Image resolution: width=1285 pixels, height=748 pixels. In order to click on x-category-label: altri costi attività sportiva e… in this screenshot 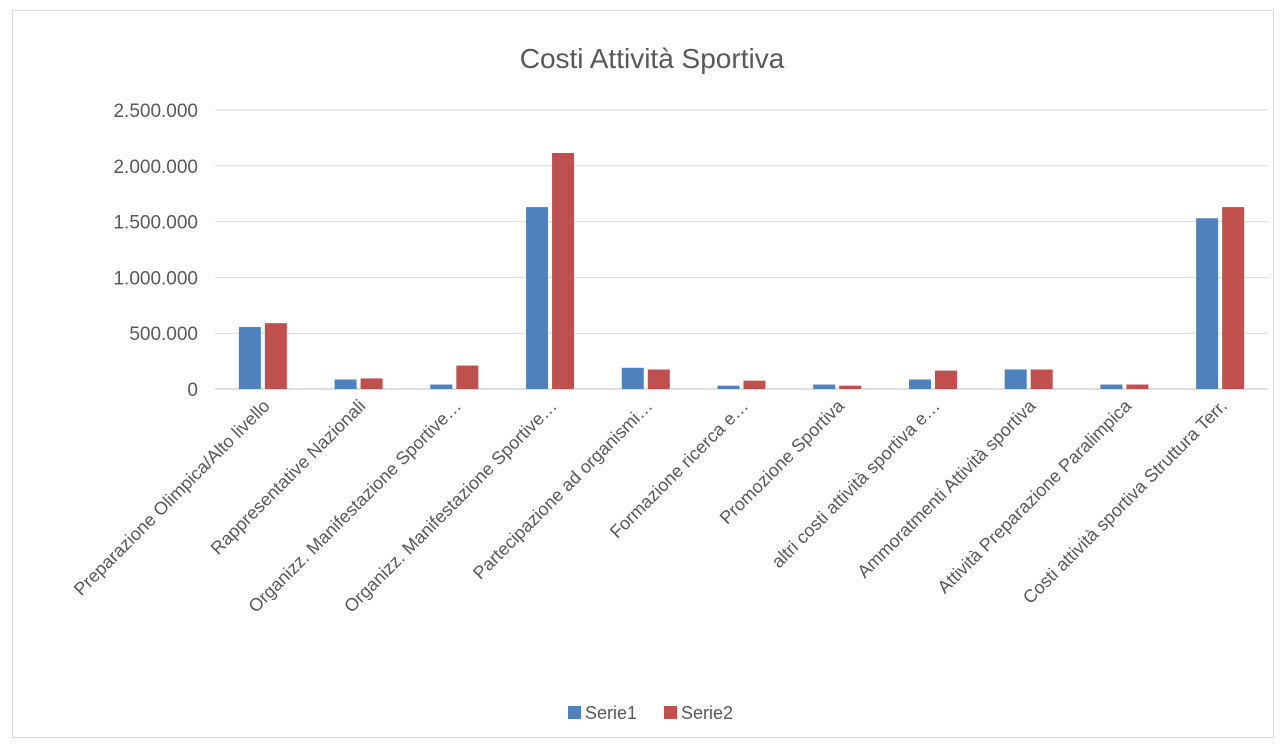, I will do `click(856, 484)`.